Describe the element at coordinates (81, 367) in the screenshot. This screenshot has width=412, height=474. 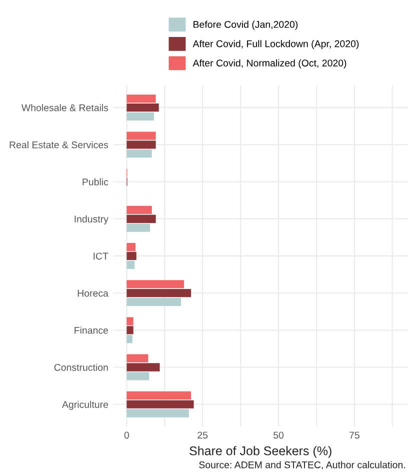
I see `y-tick-label: Construction` at that location.